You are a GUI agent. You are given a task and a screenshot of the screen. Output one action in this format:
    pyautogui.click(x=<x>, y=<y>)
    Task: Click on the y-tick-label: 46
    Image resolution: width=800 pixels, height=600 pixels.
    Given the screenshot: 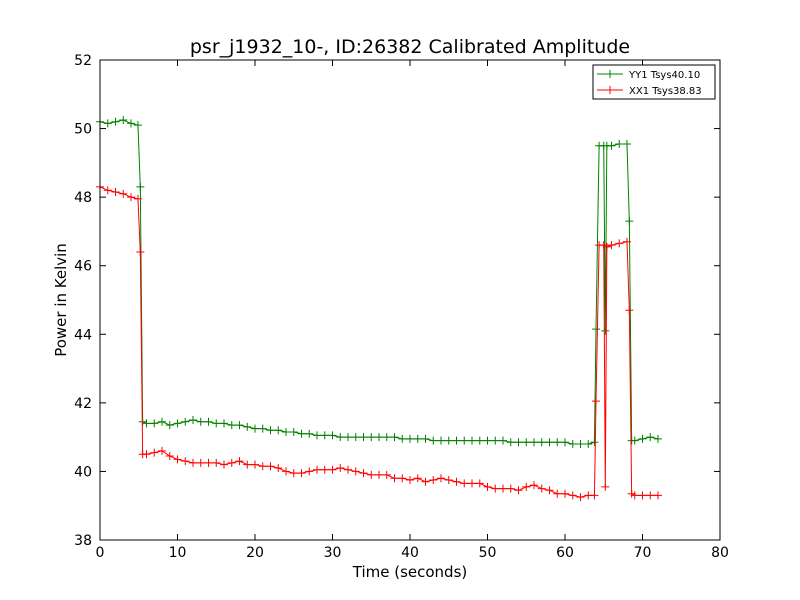 What is the action you would take?
    pyautogui.click(x=83, y=267)
    